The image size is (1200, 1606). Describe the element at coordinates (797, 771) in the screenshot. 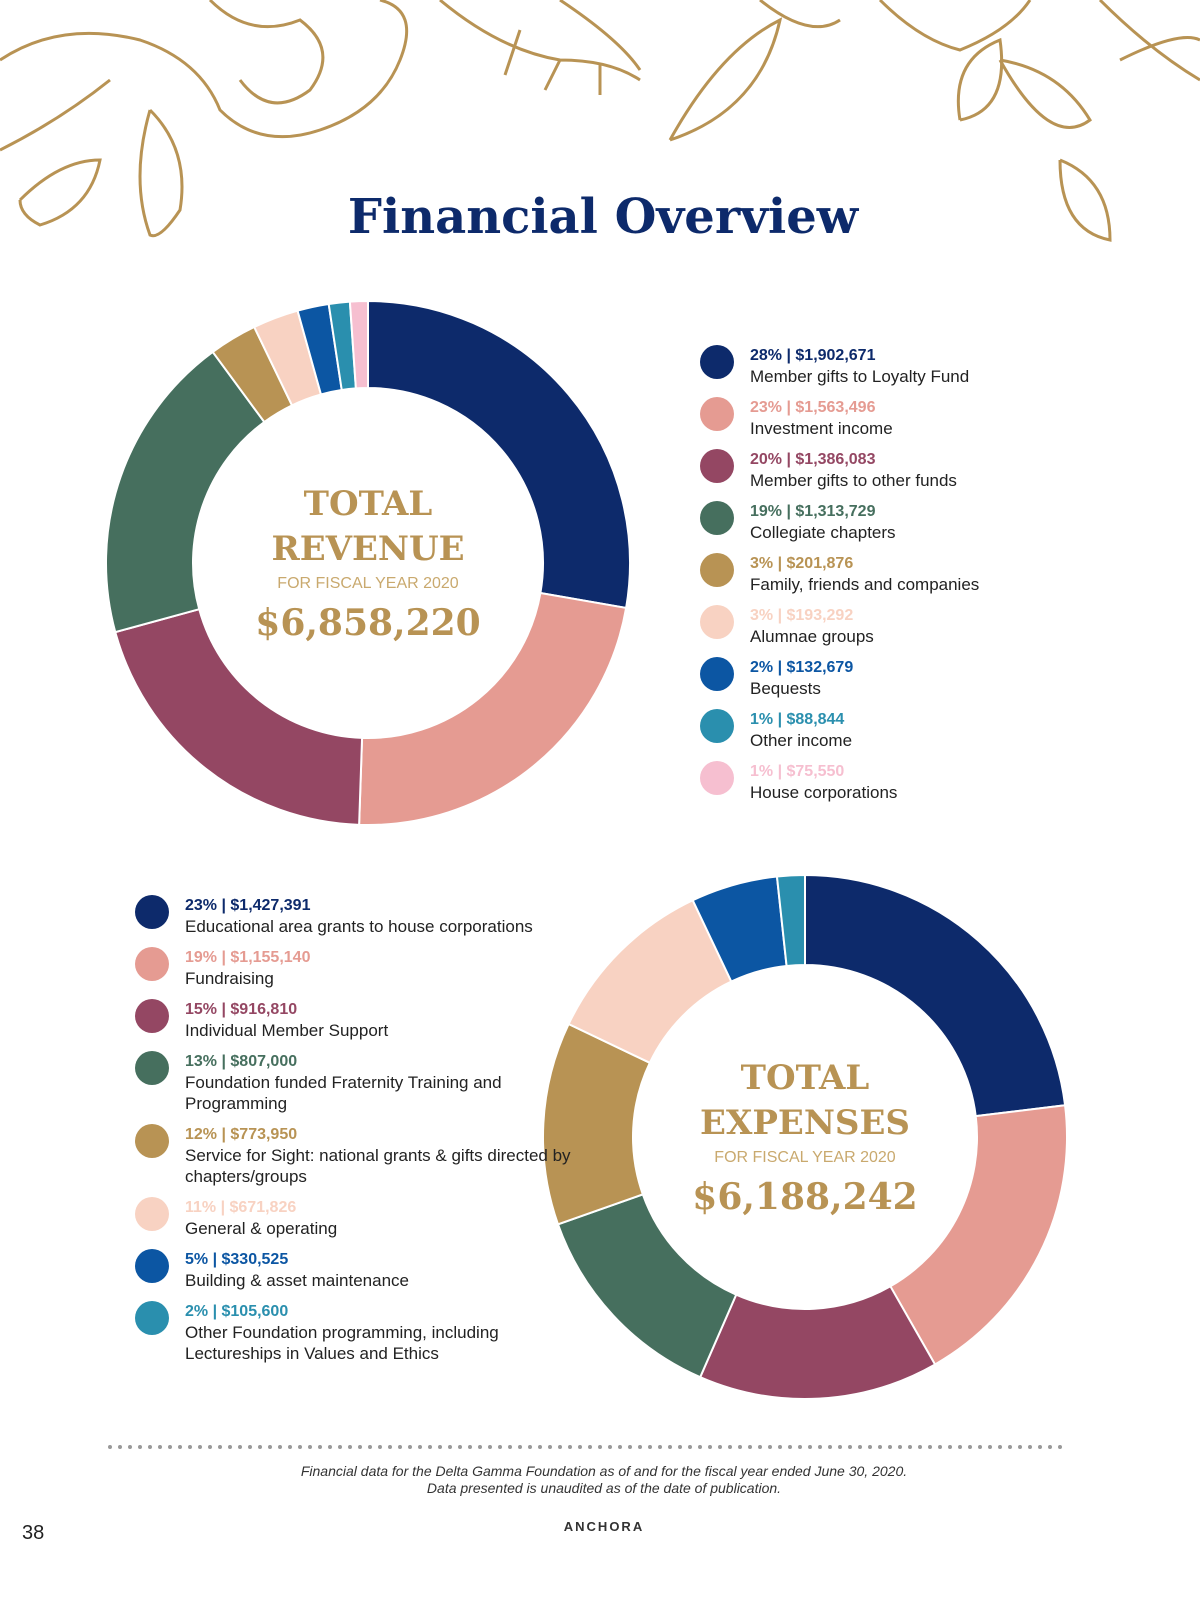

I see `legend-value-label: 1% | $75,550` at that location.